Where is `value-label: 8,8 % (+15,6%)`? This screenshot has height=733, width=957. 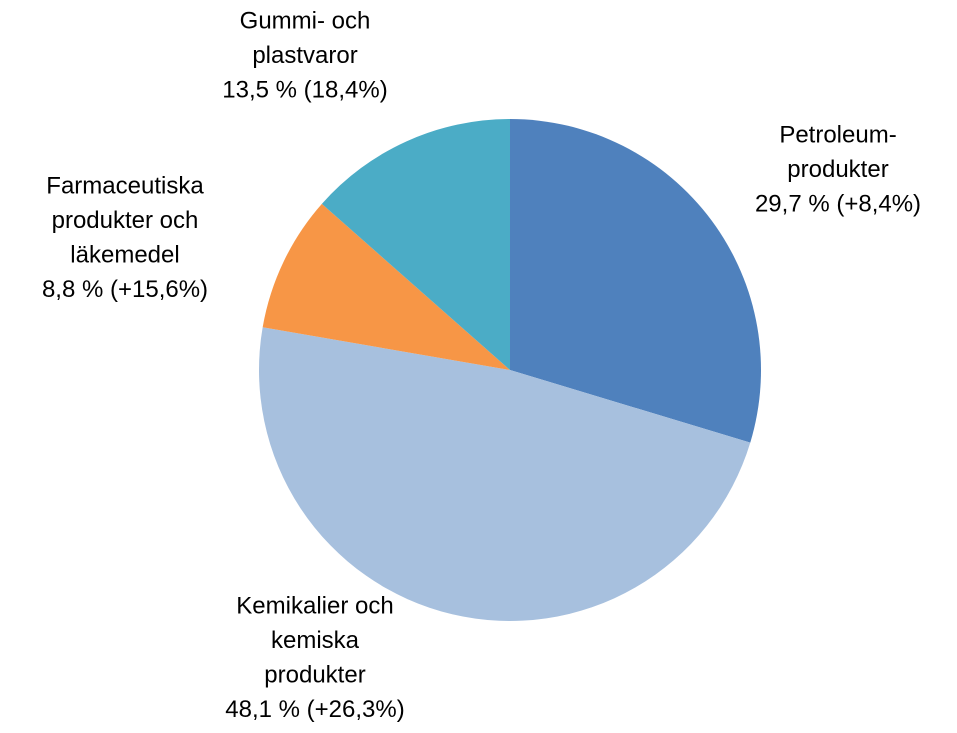 value-label: 8,8 % (+15,6%) is located at coordinates (125, 289).